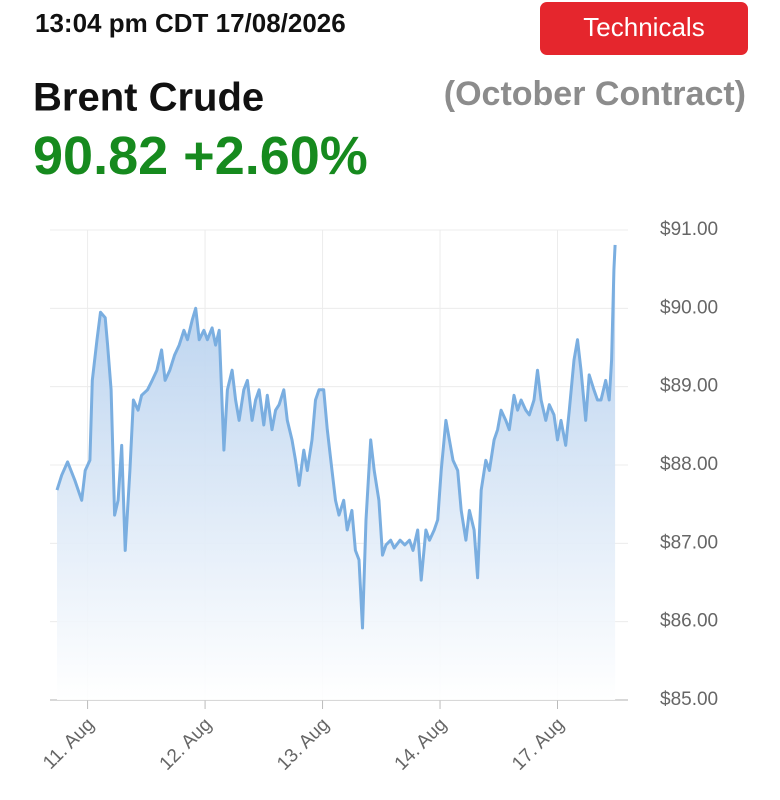 The image size is (780, 800). I want to click on button-bg, so click(644, 28).